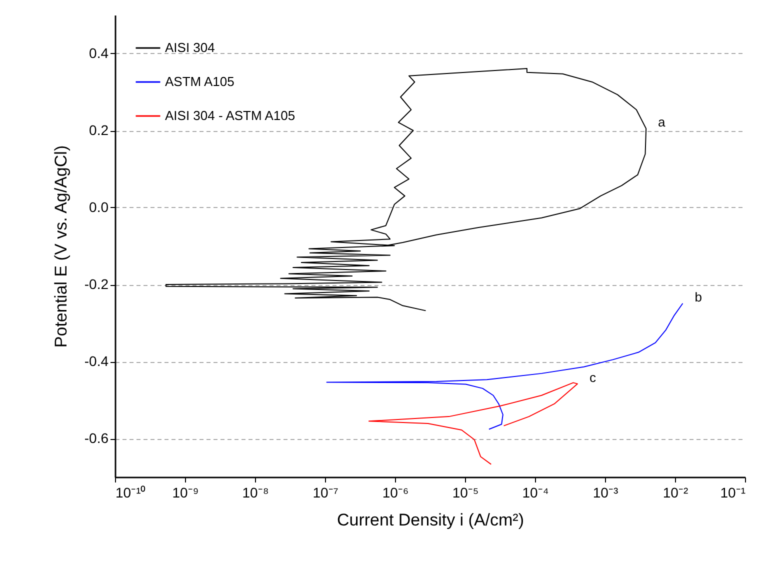  I want to click on x-tick-label: 10⁻⁴, so click(535, 492).